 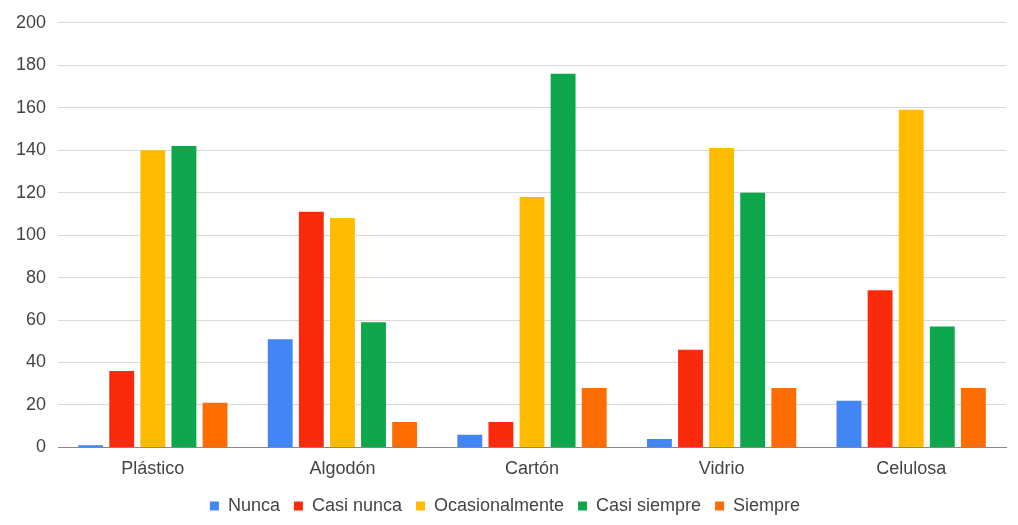 I want to click on x-tick-label: Algodón, so click(x=342, y=468).